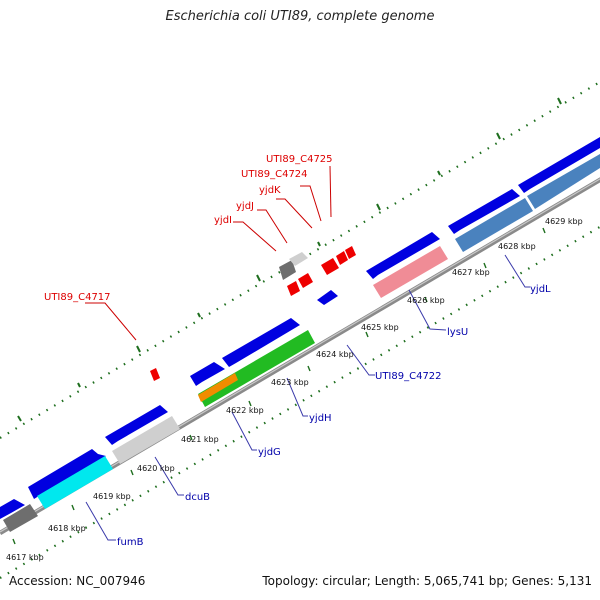  What do you see at coordinates (25, 557) in the screenshot?
I see `tick-label: 4617 kbp` at bounding box center [25, 557].